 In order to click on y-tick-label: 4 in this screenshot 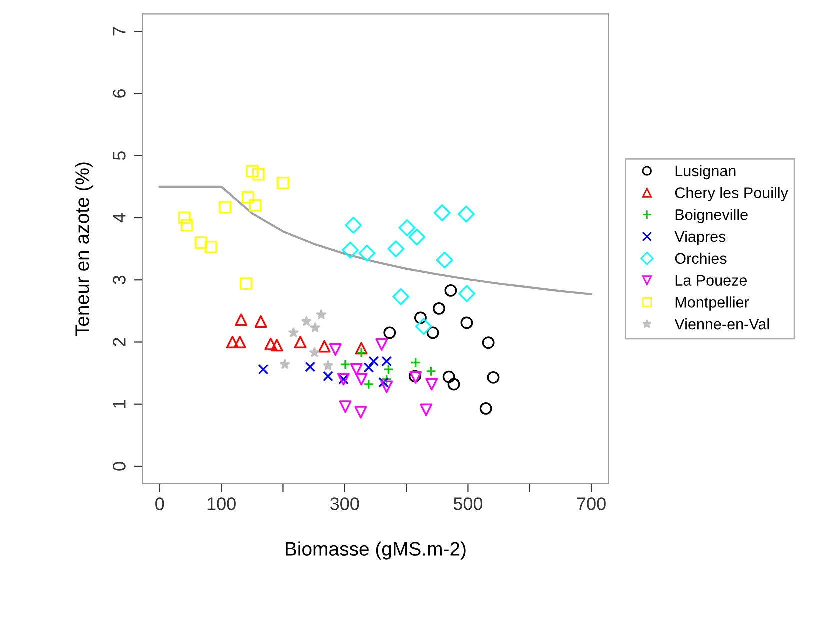, I will do `click(119, 218)`.